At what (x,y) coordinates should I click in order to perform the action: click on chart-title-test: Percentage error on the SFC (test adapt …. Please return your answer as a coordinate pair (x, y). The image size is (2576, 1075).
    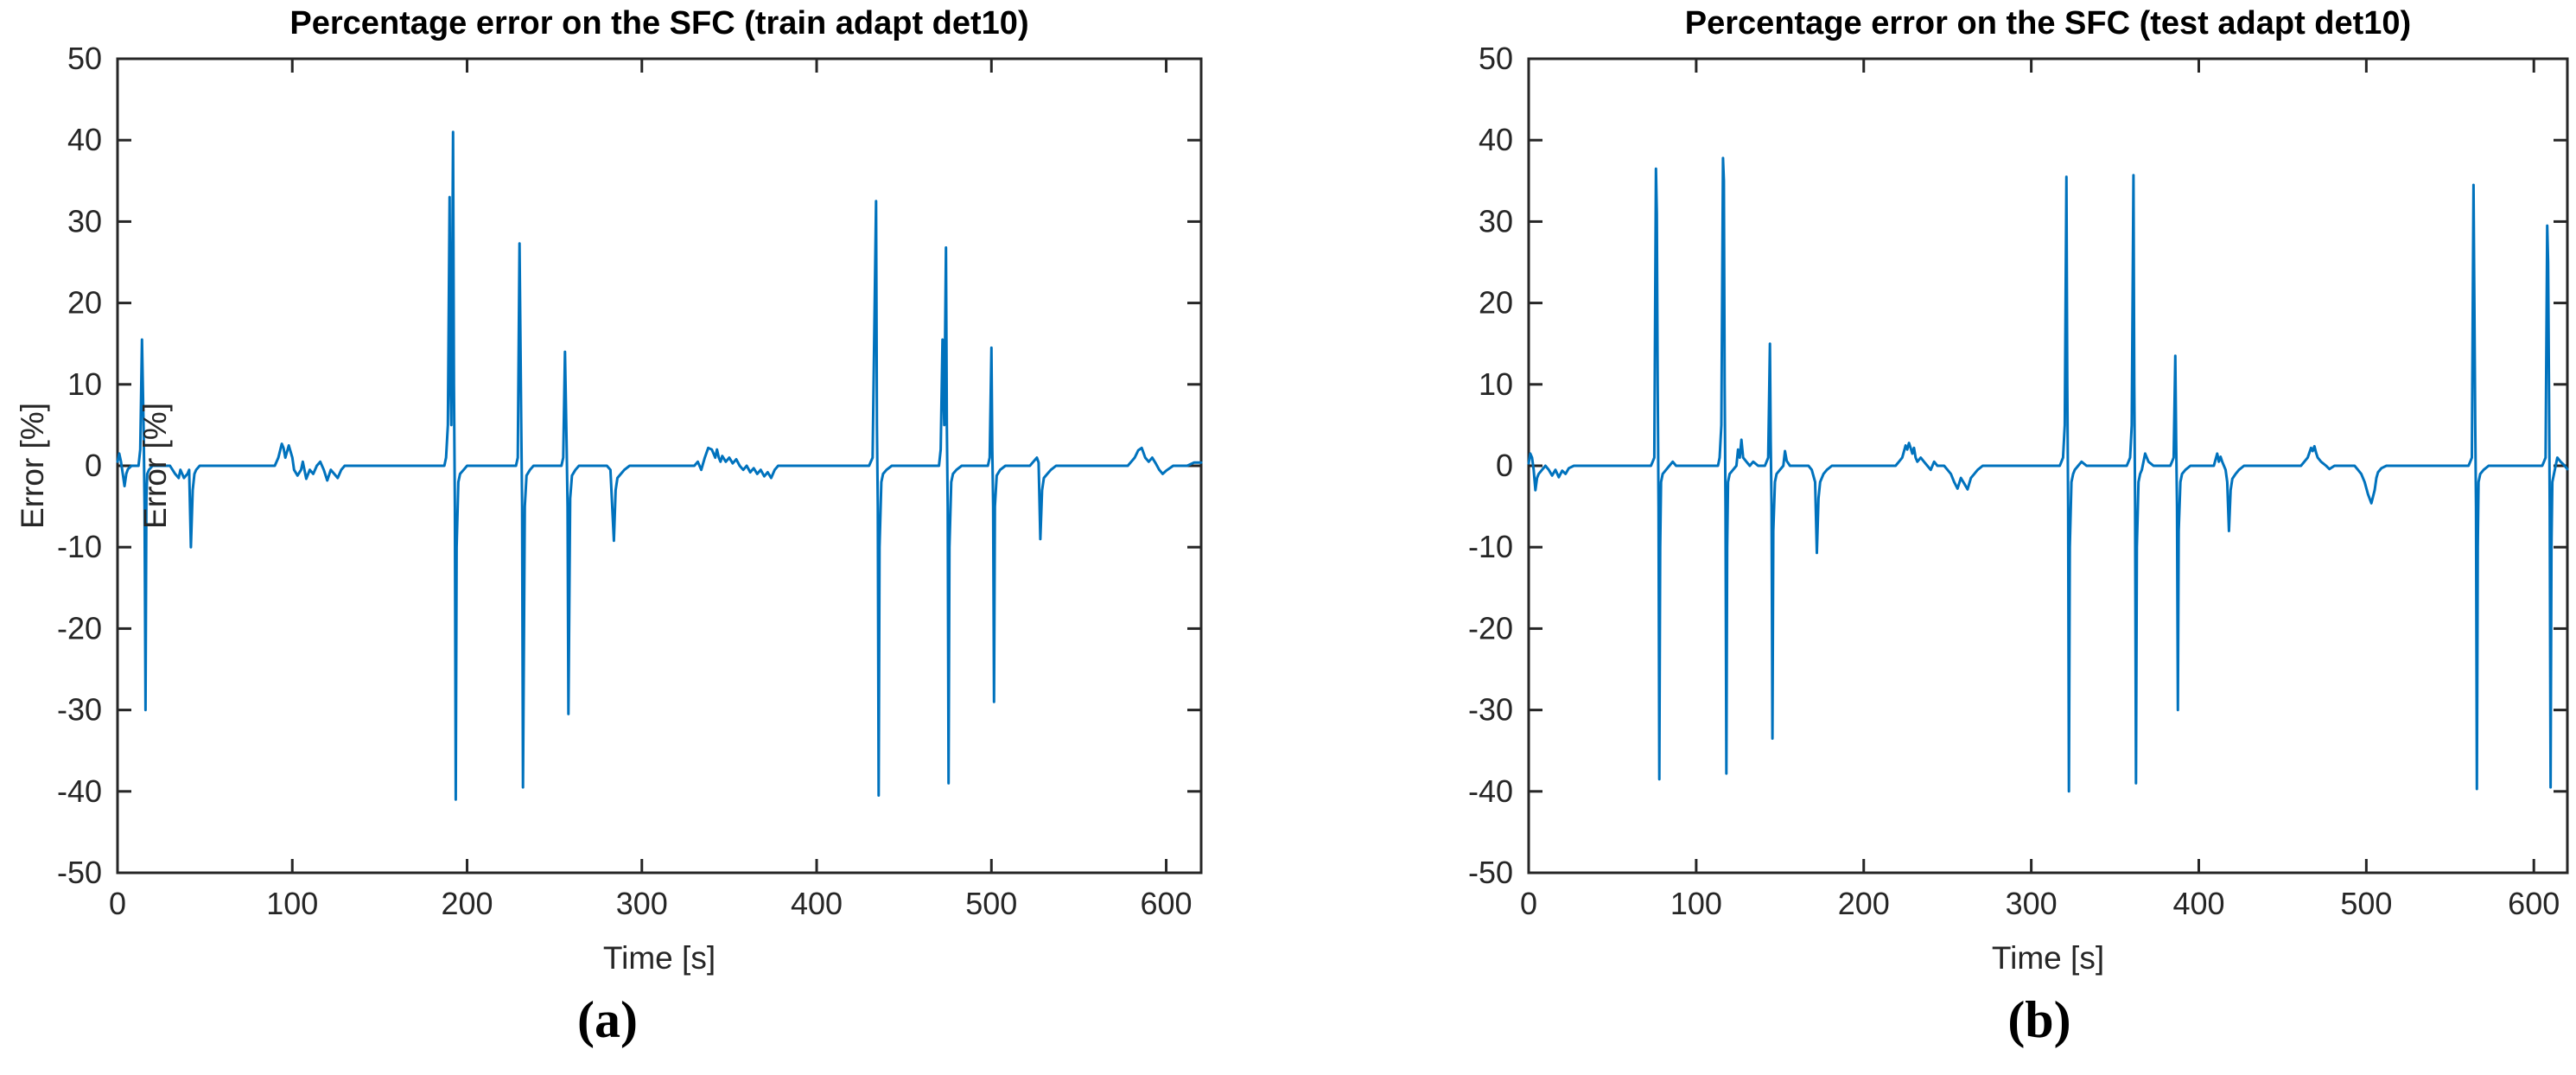
    Looking at the image, I should click on (2048, 23).